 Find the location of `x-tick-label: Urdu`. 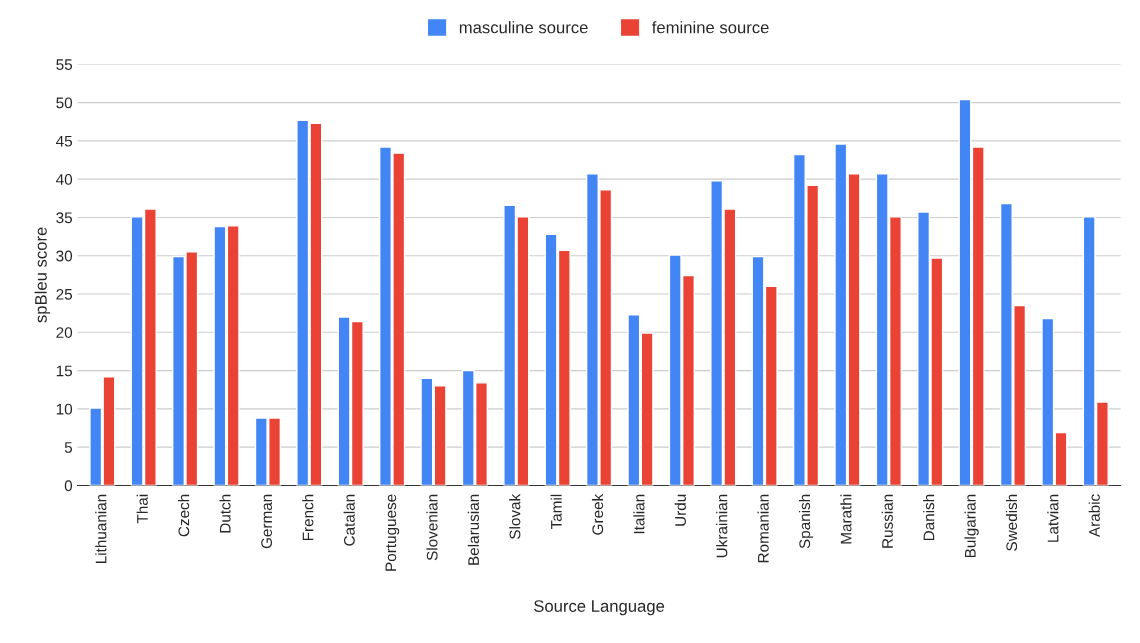

x-tick-label: Urdu is located at coordinates (680, 510).